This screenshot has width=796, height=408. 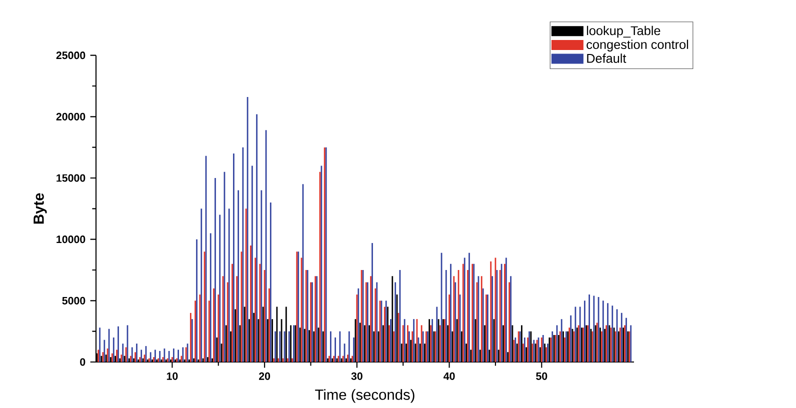 What do you see at coordinates (83, 362) in the screenshot?
I see `y-tick-label: 0` at bounding box center [83, 362].